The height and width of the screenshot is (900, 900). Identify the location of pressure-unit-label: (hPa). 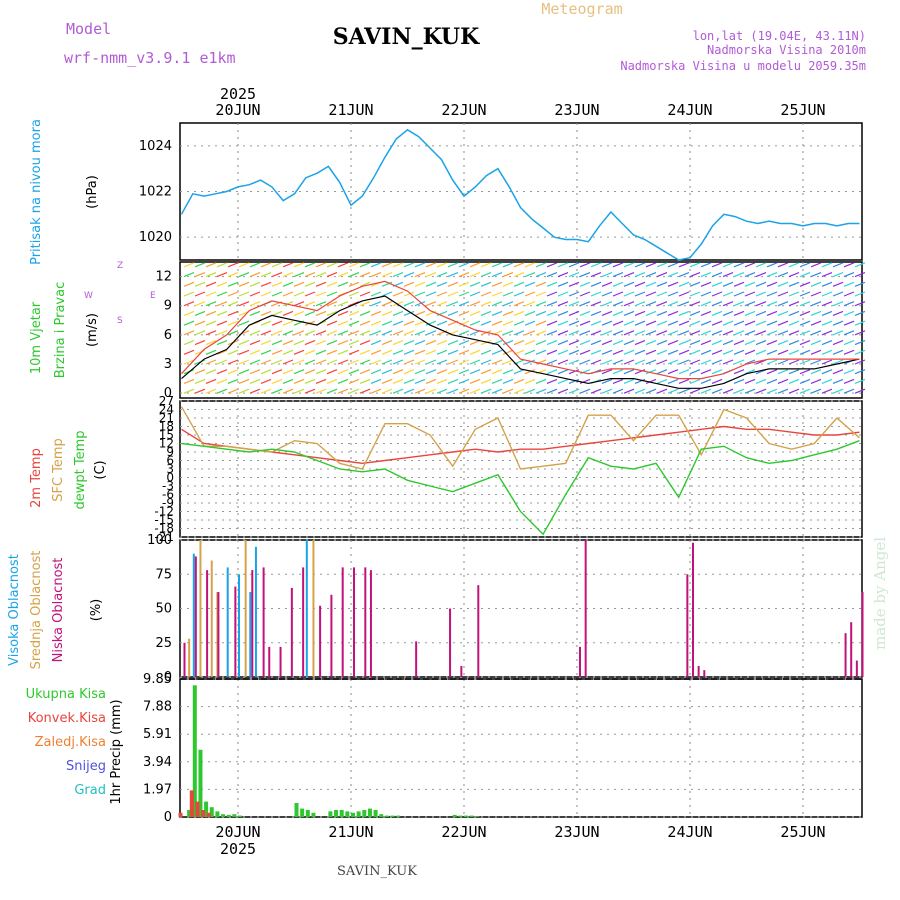
(92, 192).